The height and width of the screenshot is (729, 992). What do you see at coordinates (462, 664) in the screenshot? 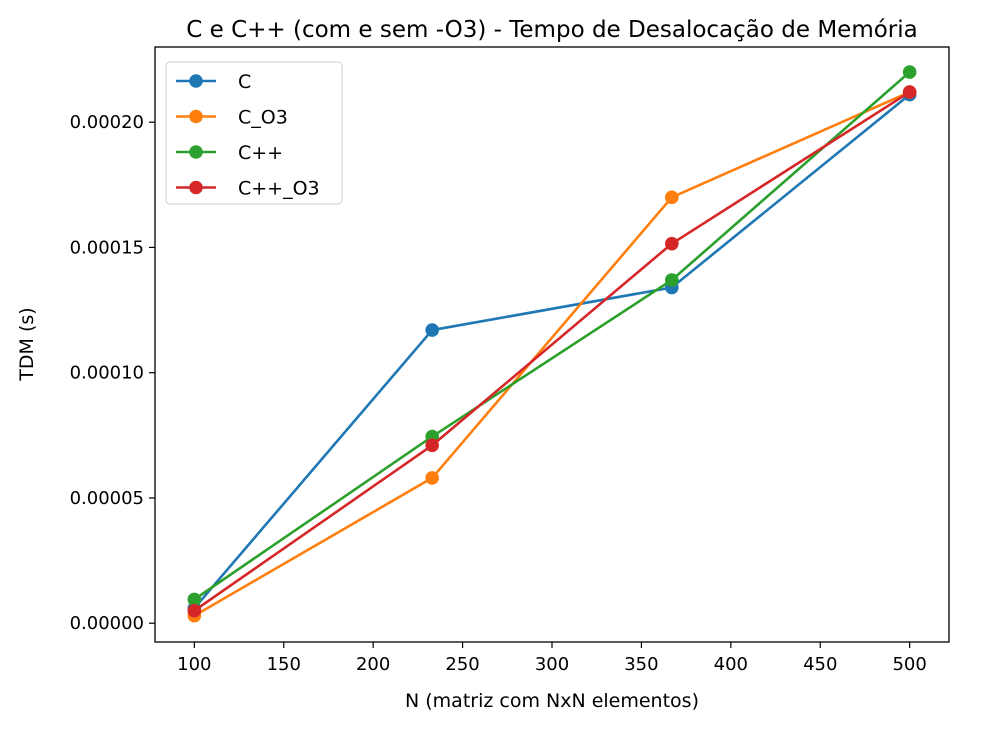
I see `x-tick-label: 250` at bounding box center [462, 664].